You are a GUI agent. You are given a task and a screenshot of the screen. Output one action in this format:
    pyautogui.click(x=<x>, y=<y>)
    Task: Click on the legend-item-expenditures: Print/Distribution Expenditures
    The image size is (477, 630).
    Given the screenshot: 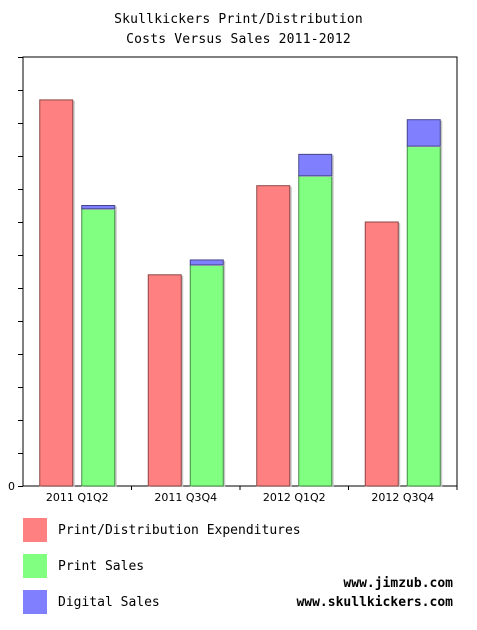 What is the action you would take?
    pyautogui.click(x=162, y=530)
    